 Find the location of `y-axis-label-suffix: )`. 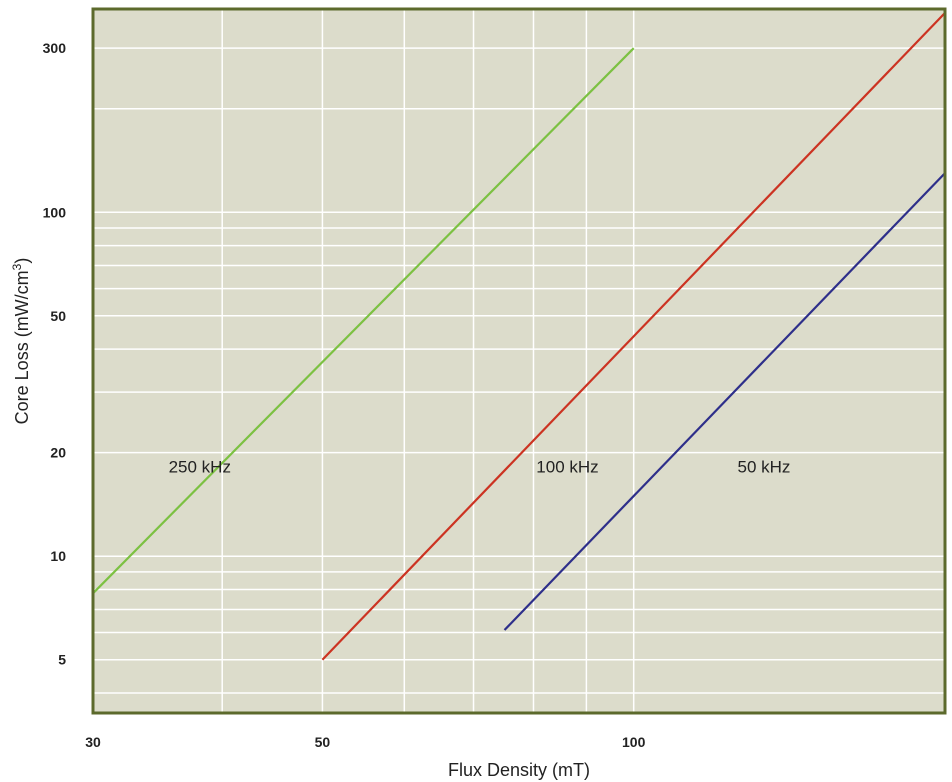

y-axis-label-suffix: ) is located at coordinates (22, 261).